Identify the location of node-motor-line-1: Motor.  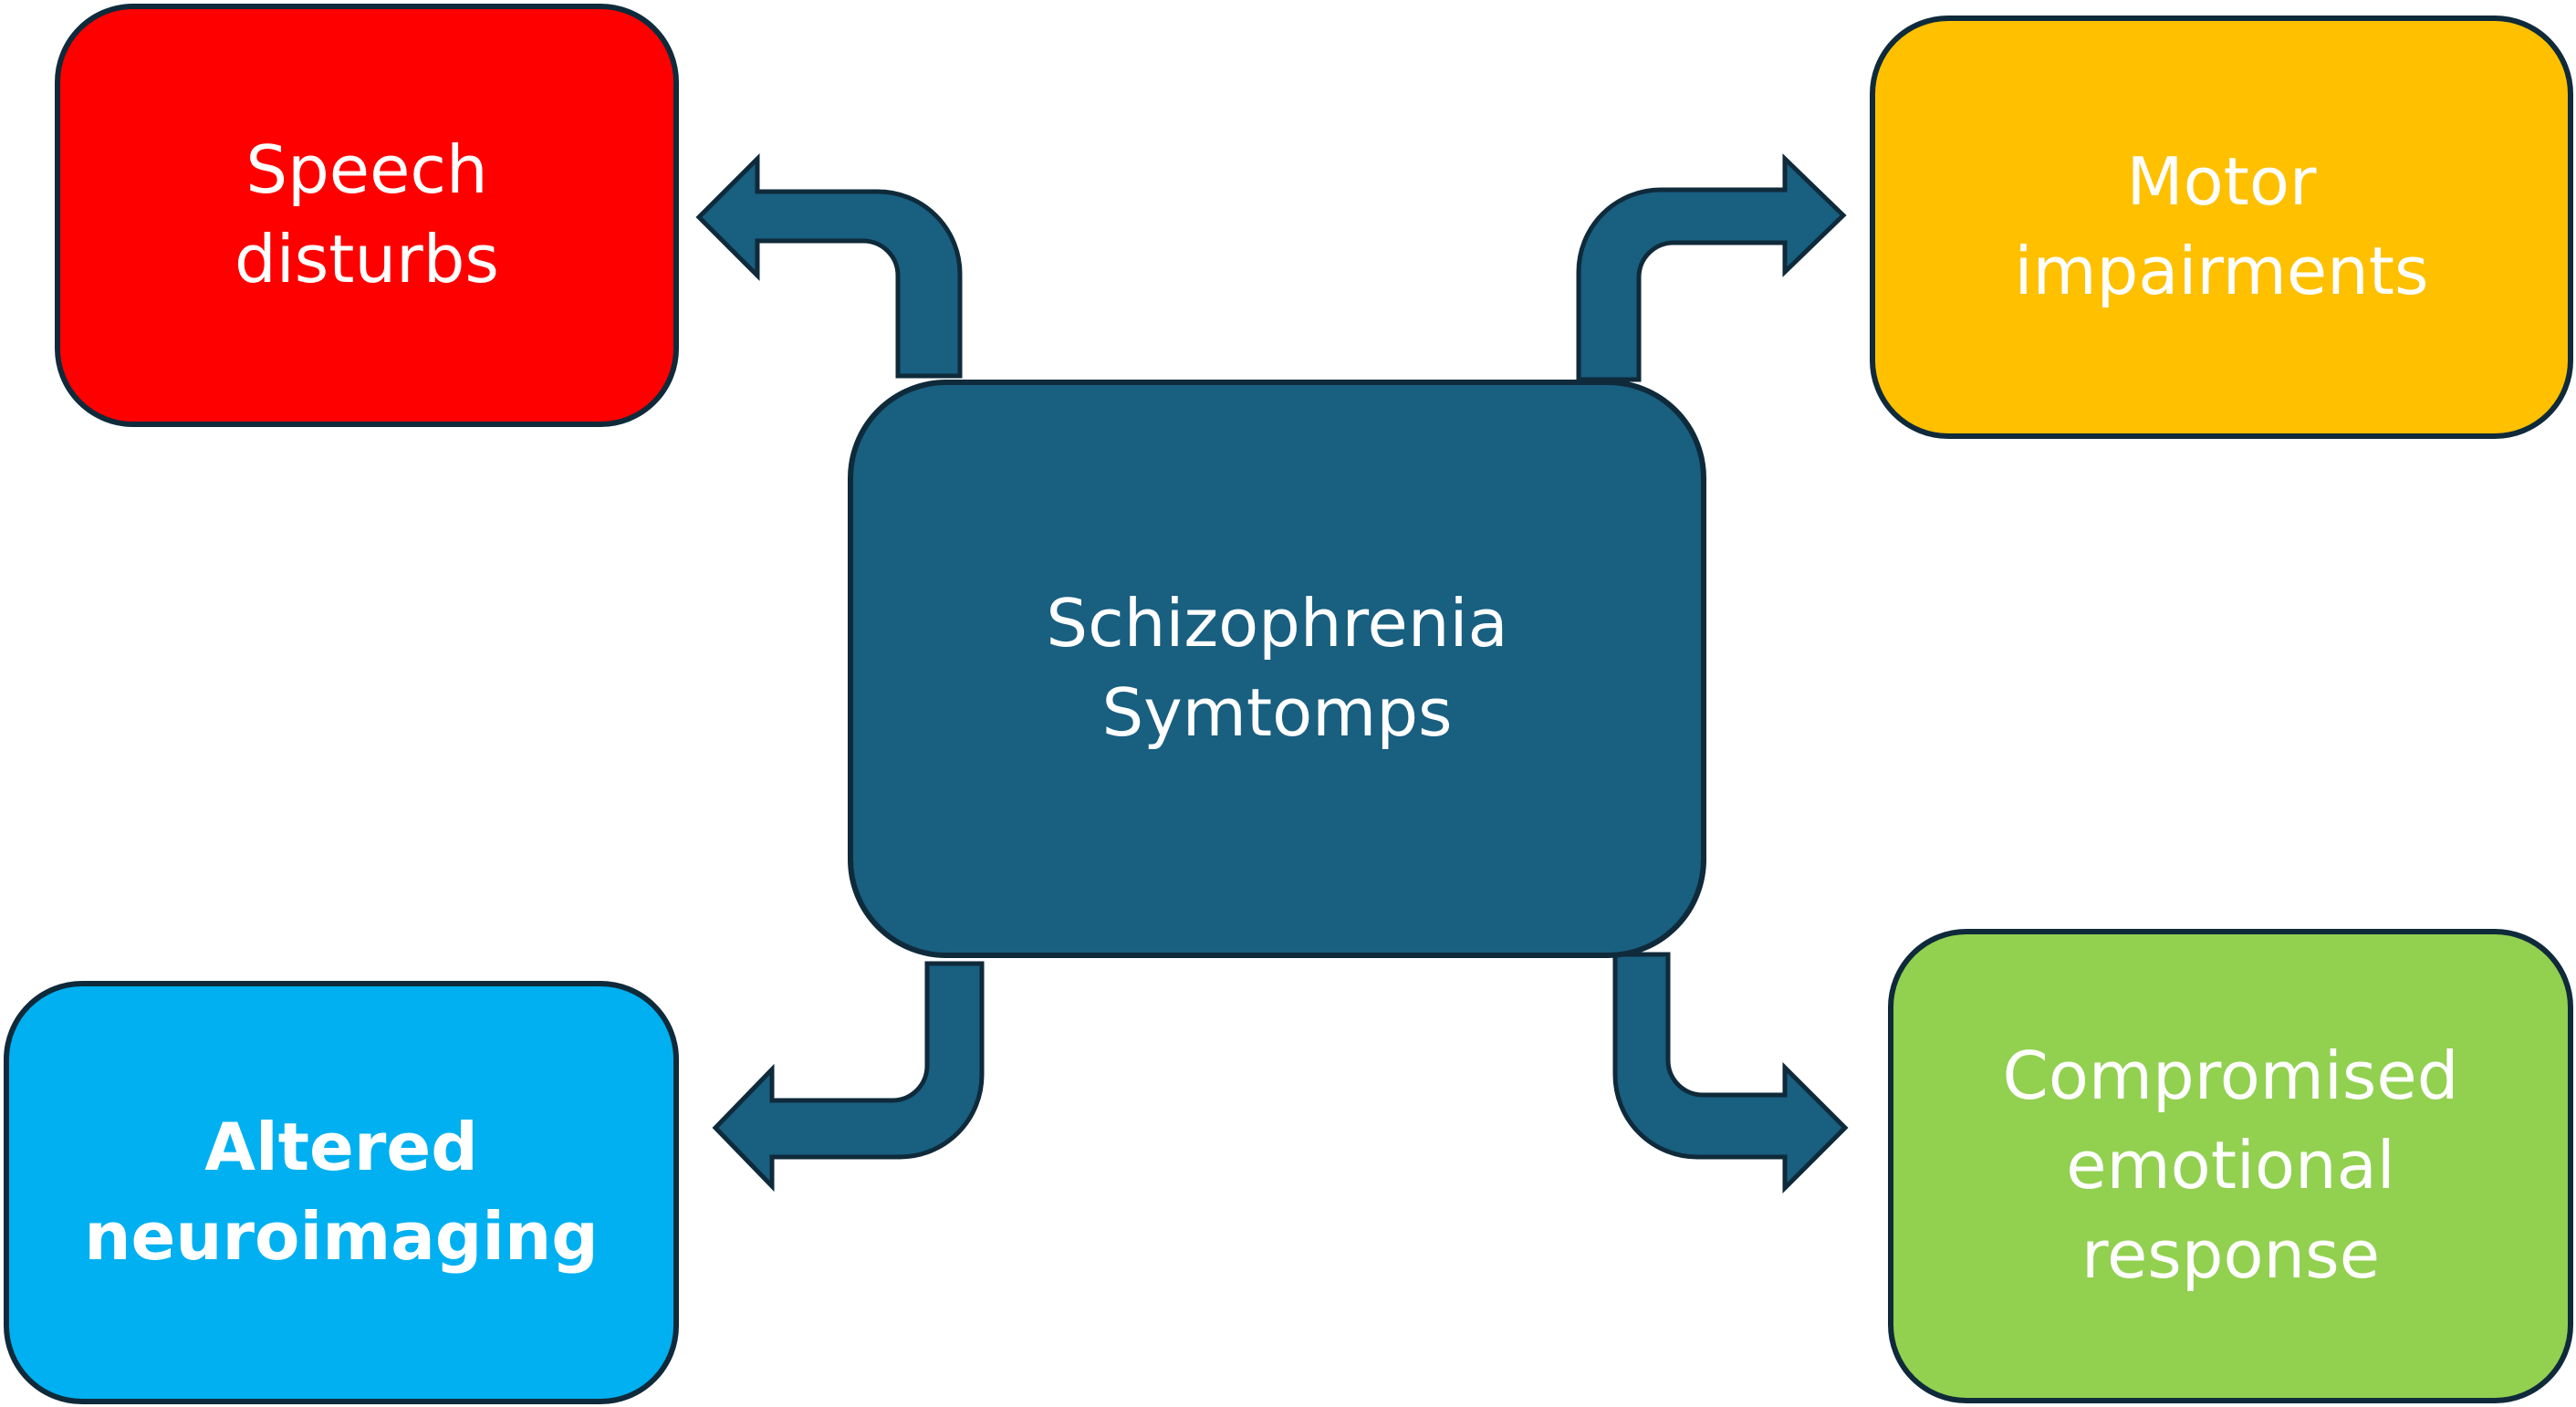
(2221, 182).